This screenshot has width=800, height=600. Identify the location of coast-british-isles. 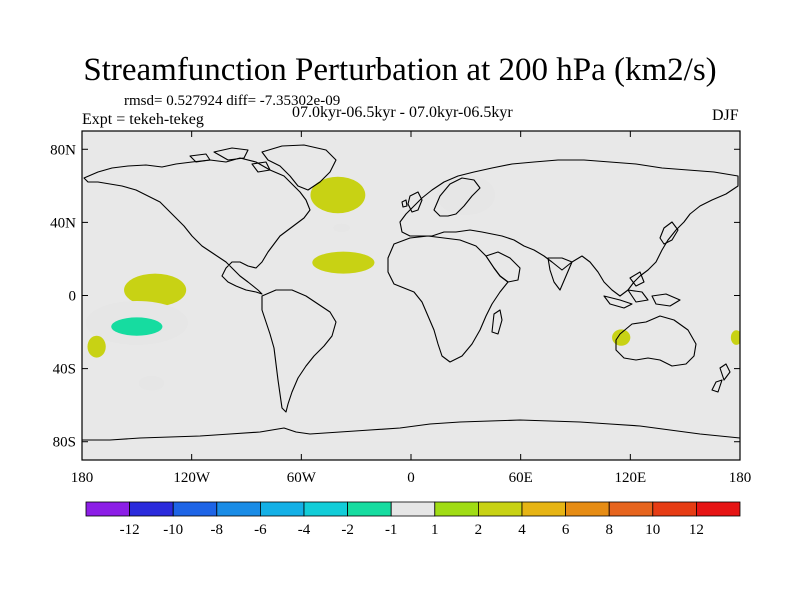
(412, 202).